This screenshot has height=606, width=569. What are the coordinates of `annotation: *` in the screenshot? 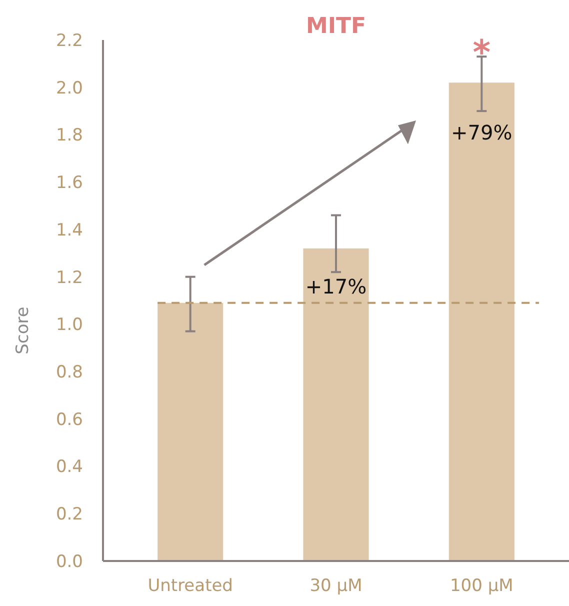 It's located at (481, 52).